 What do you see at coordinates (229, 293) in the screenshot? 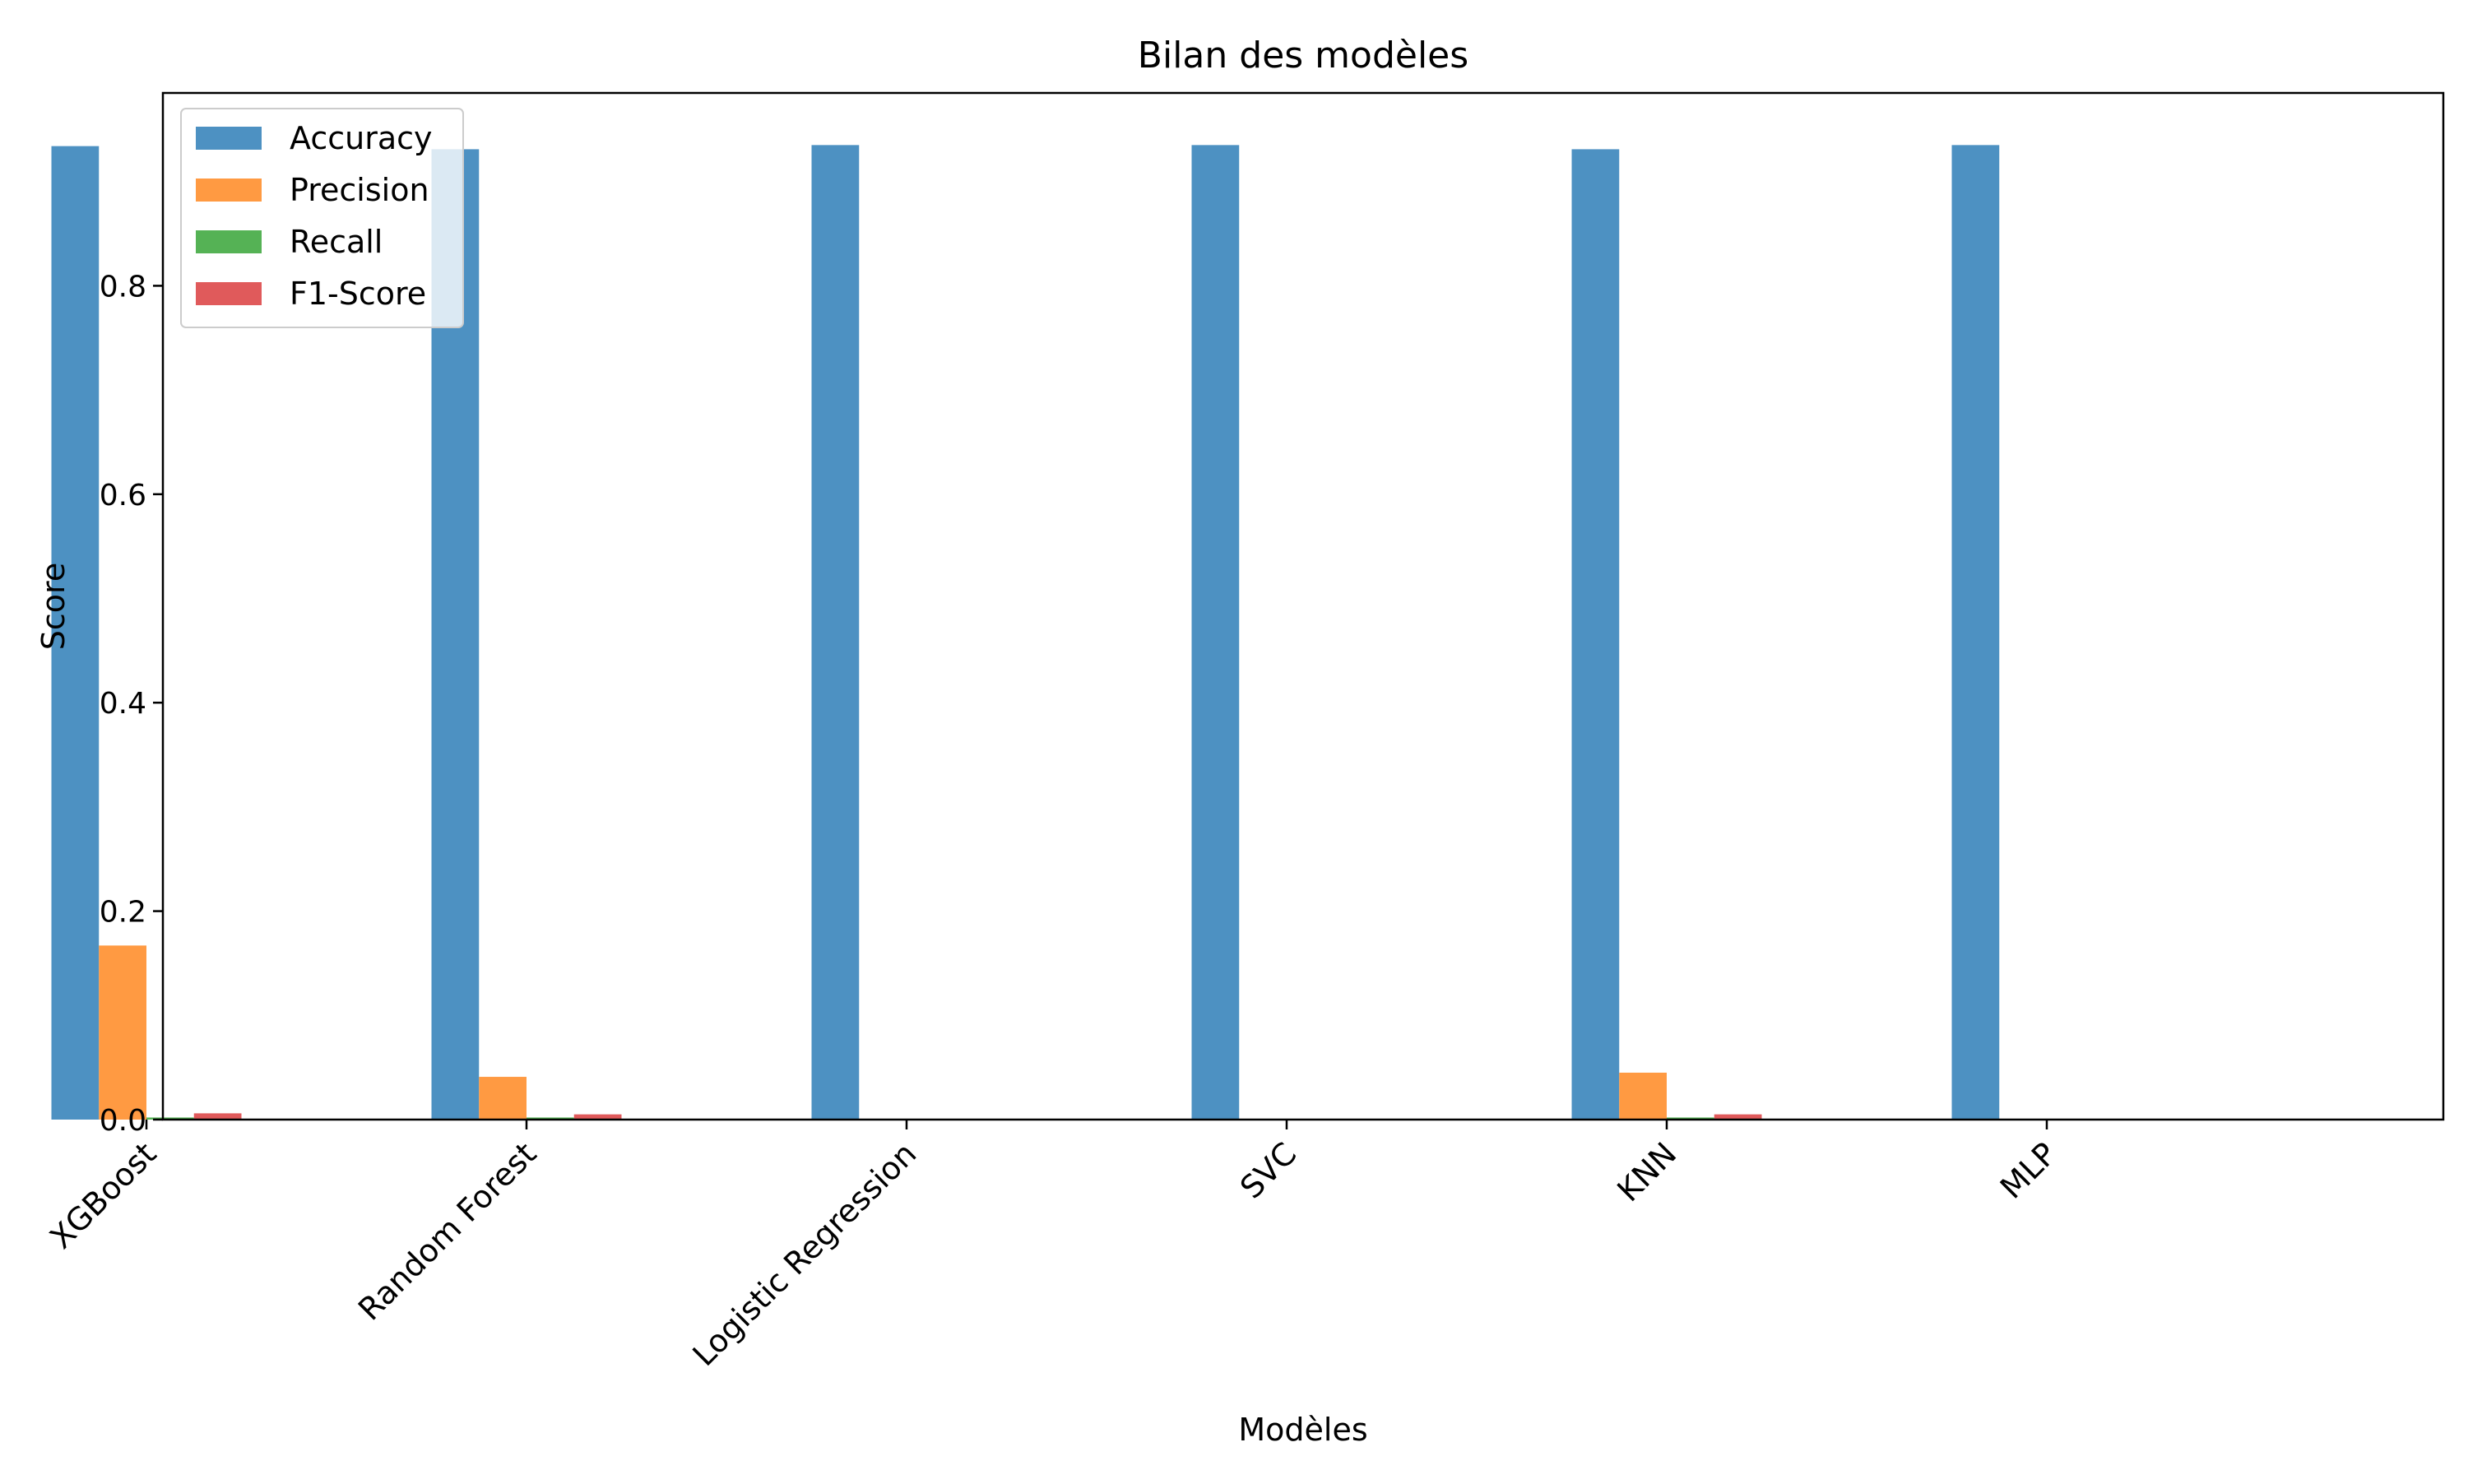
I see `legend-swatch-f1-score` at bounding box center [229, 293].